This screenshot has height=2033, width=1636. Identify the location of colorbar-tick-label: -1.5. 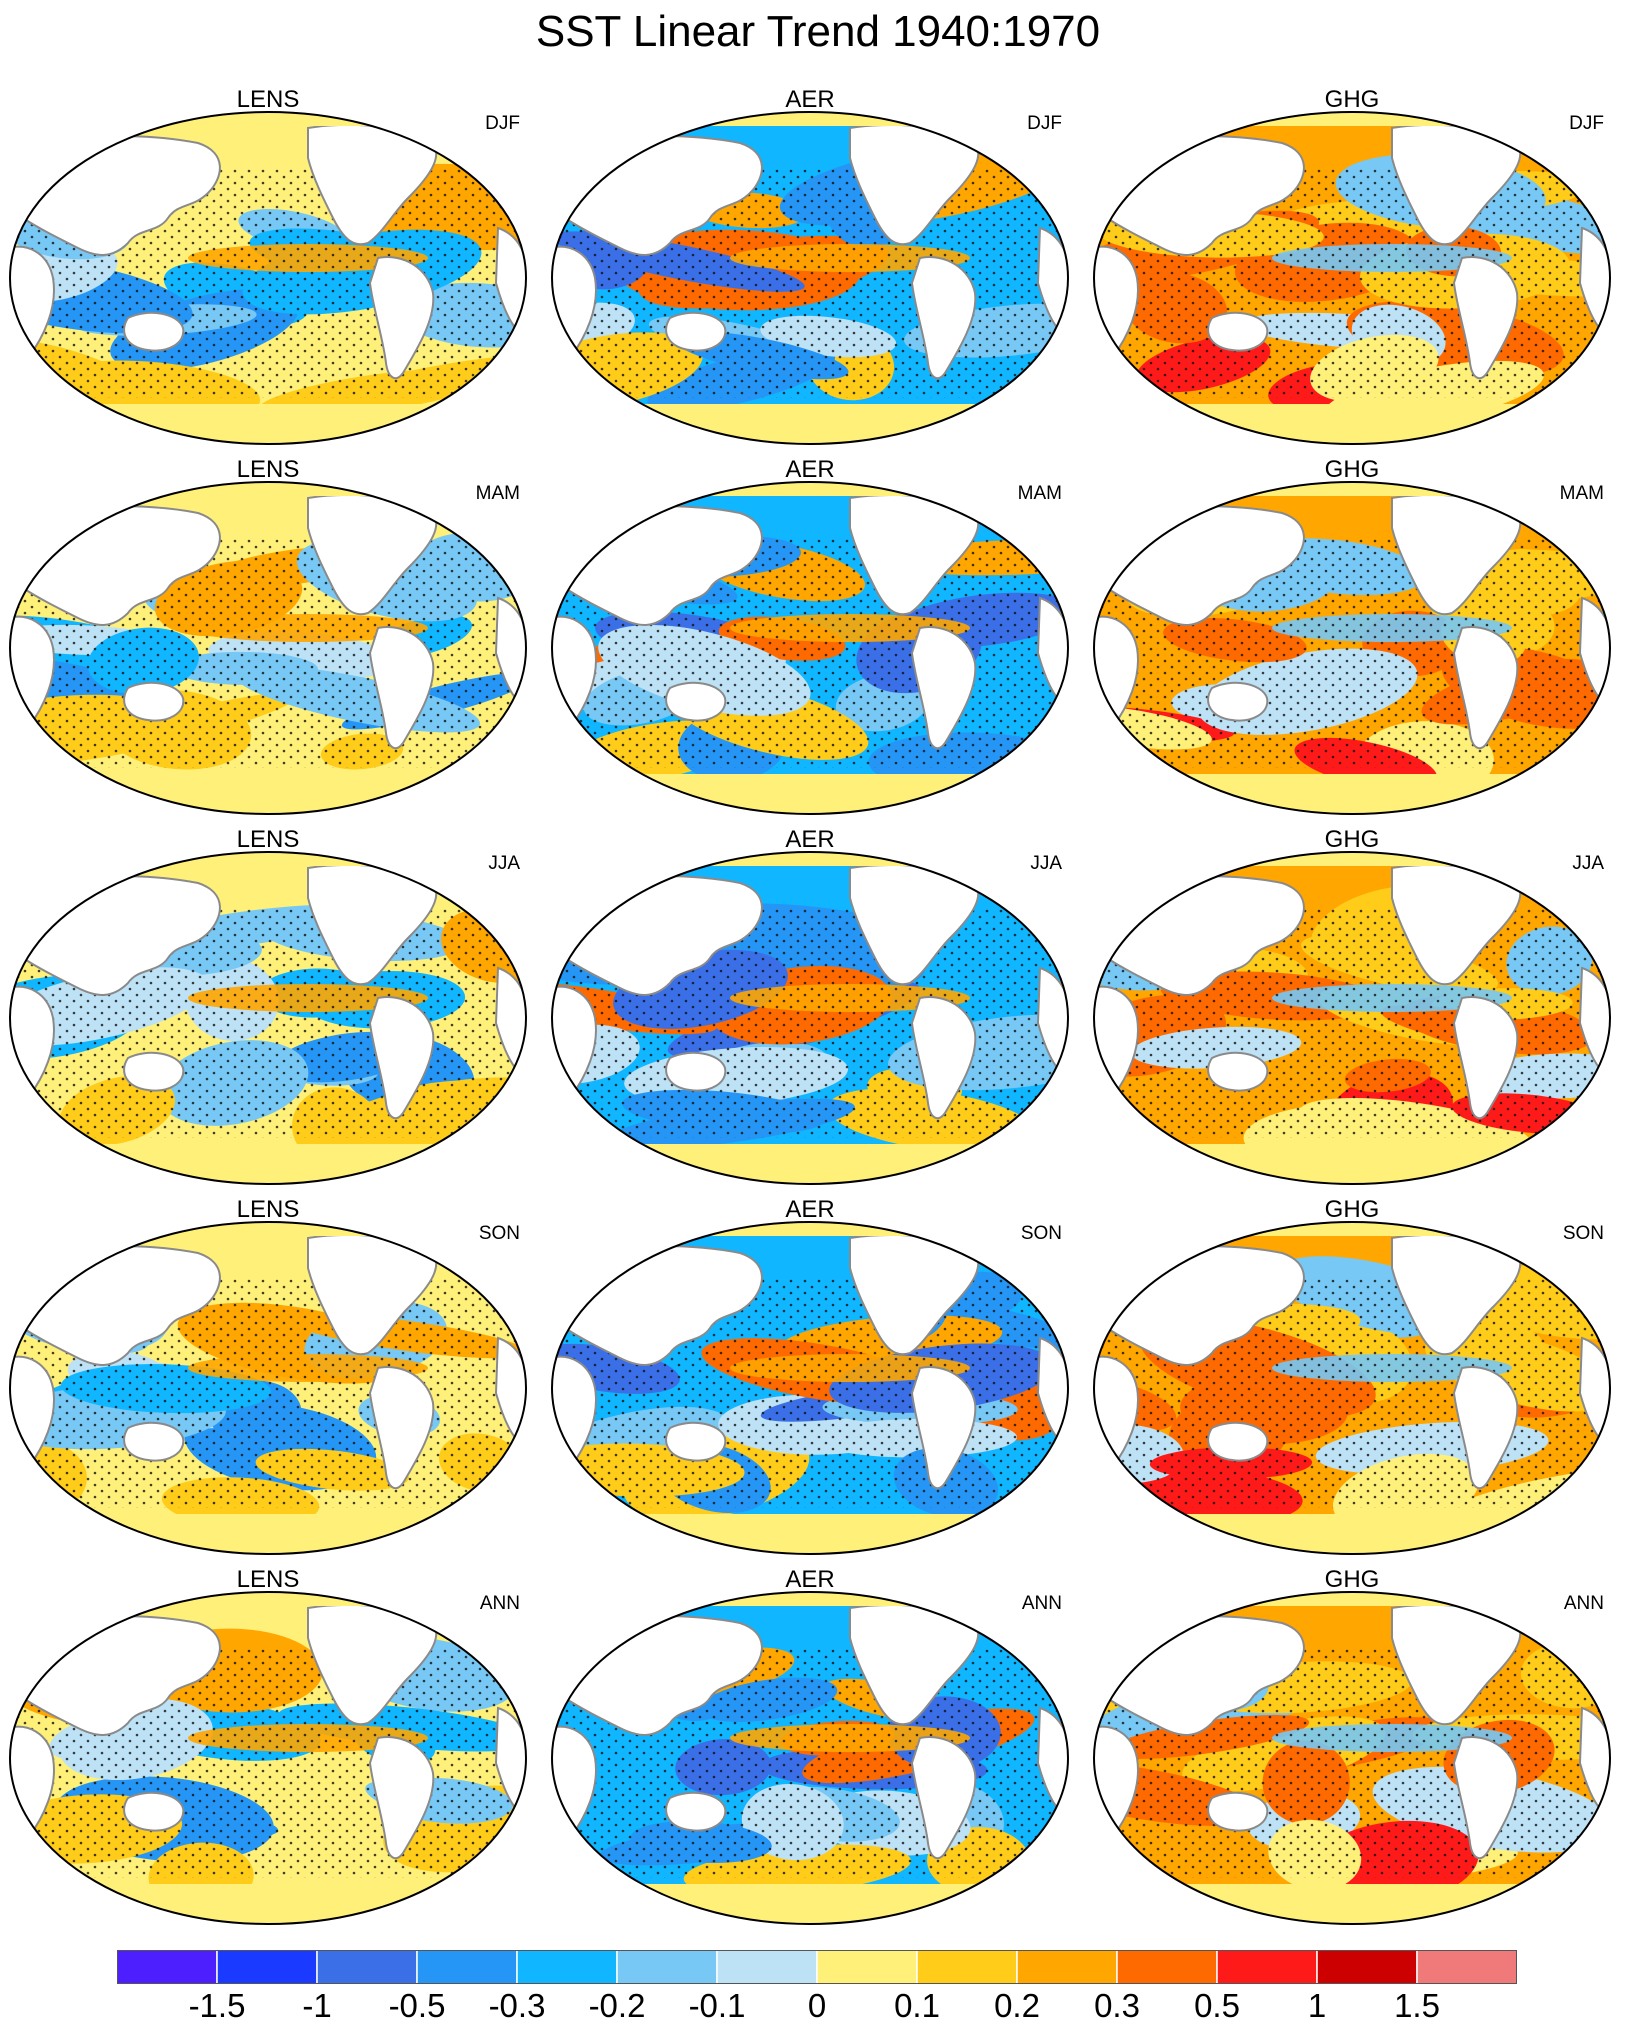
(217, 2005).